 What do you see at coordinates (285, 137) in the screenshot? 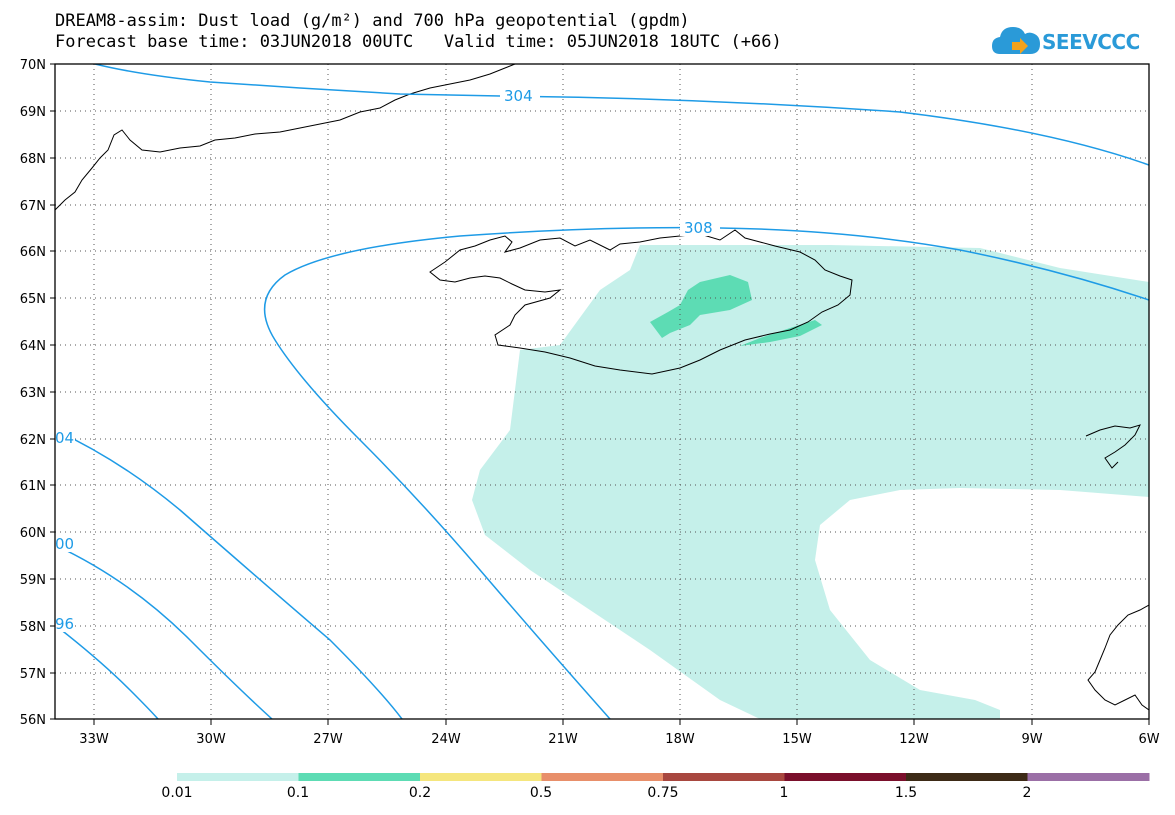
I see `greenland-coast` at bounding box center [285, 137].